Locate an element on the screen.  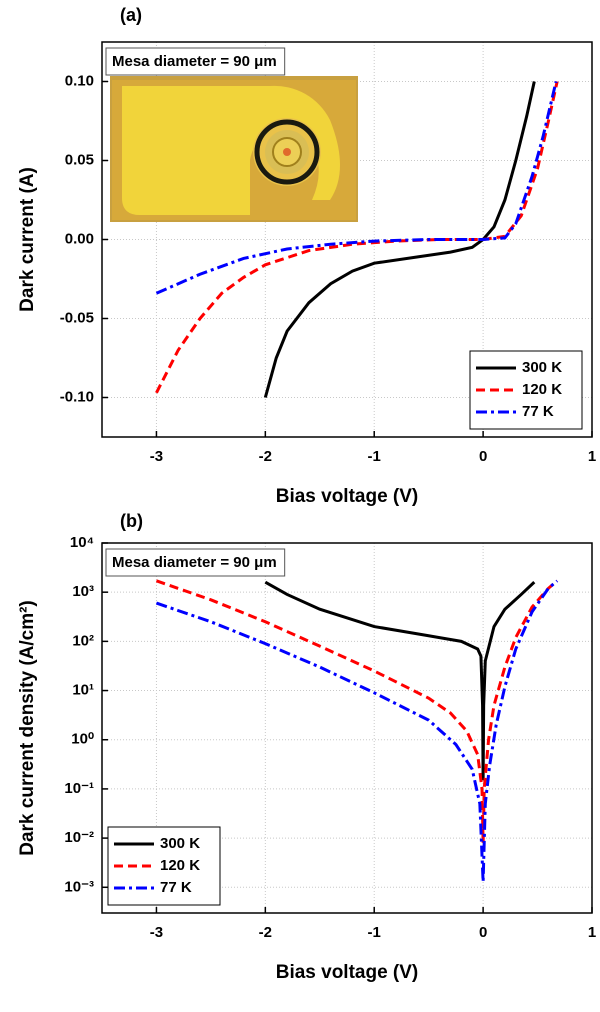
y-tick-label: 10¹ is located at coordinates (83, 690).